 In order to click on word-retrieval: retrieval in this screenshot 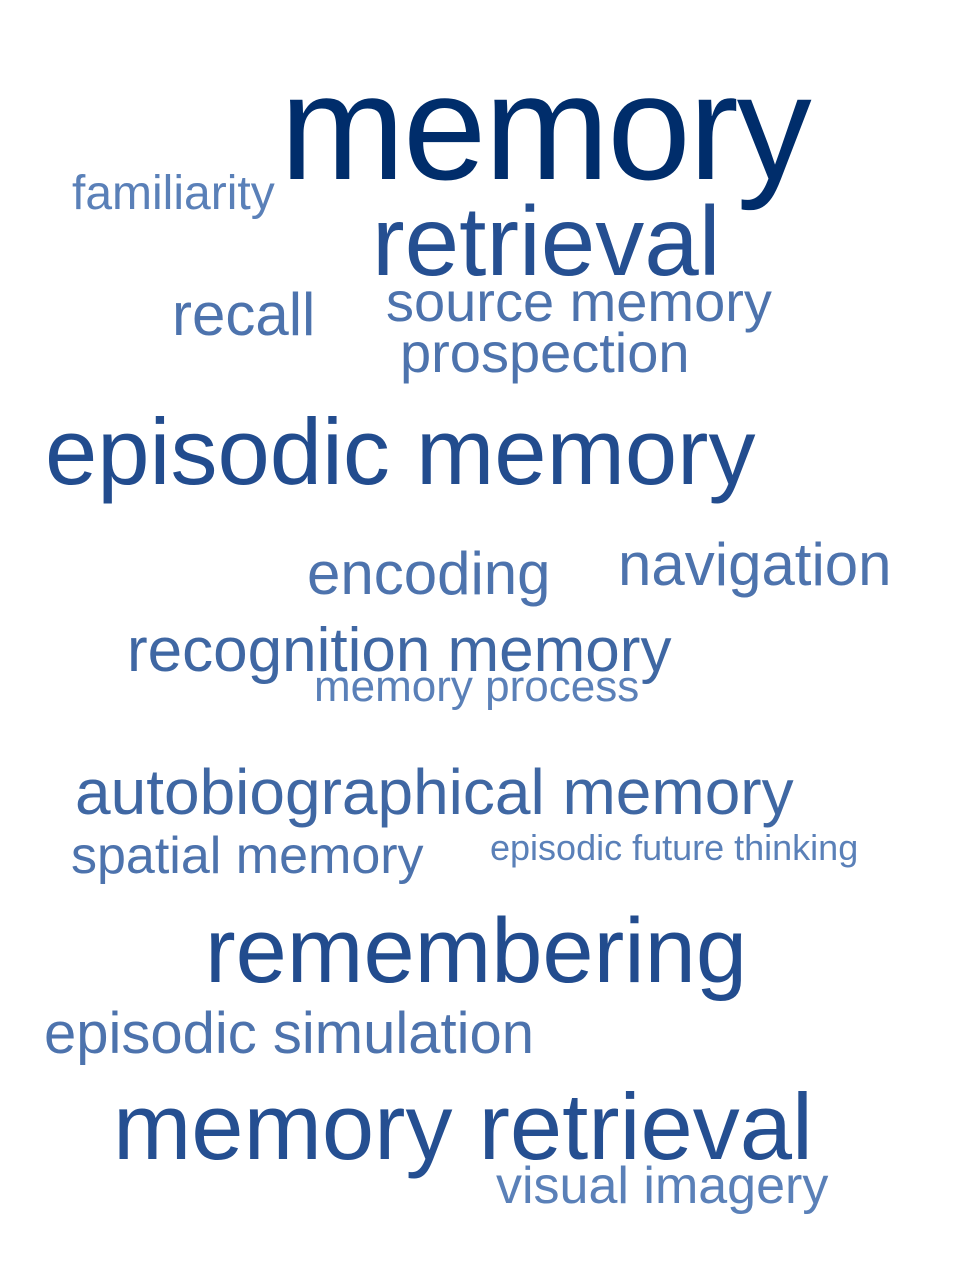, I will do `click(546, 241)`.